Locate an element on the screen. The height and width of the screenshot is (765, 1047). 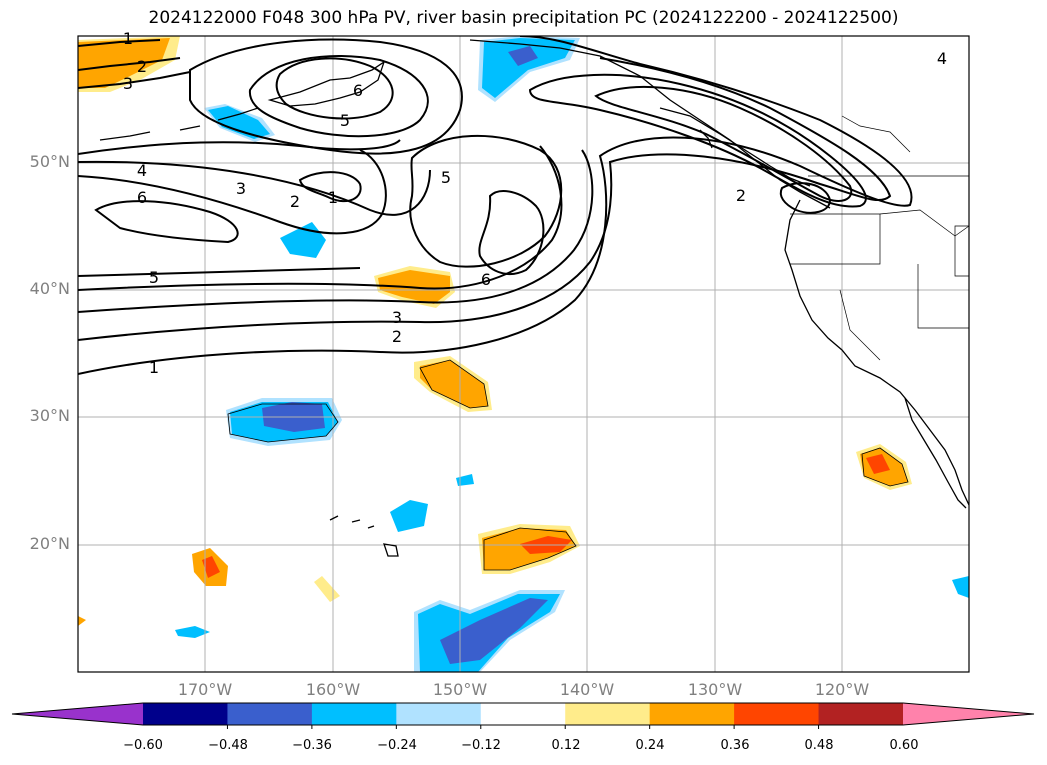
lon-label: 160°W is located at coordinates (333, 689).